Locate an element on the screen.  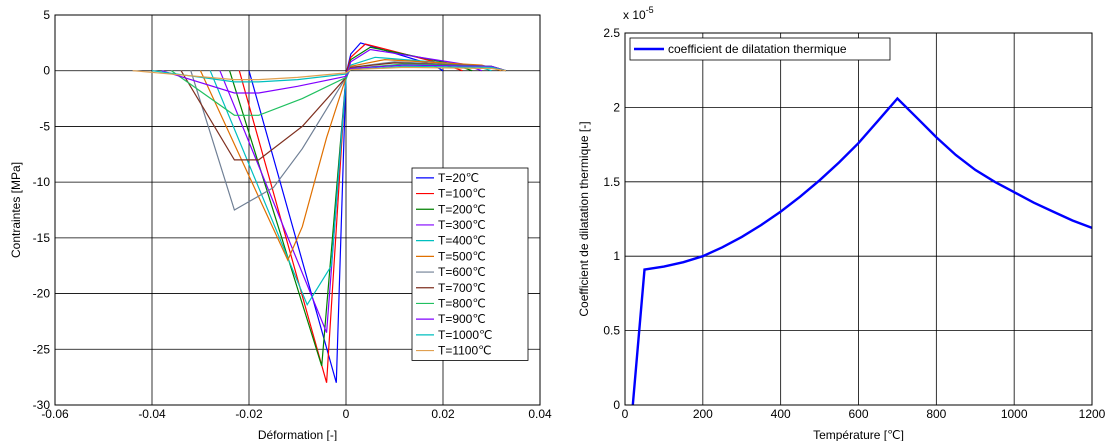
y-tick-label: 5 is located at coordinates (46, 15).